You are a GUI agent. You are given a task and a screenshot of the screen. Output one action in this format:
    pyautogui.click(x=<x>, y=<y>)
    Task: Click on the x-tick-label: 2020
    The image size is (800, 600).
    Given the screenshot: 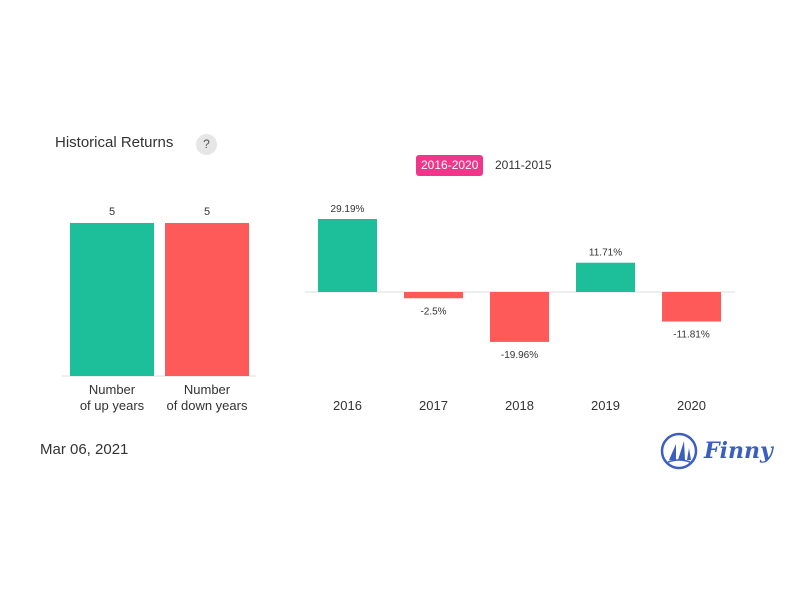 What is the action you would take?
    pyautogui.click(x=691, y=405)
    